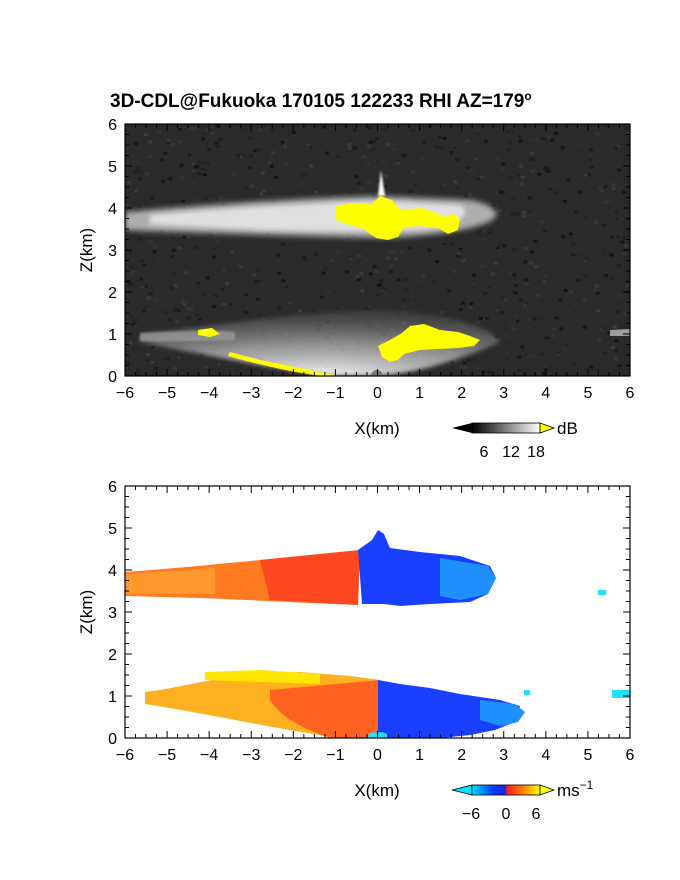  What do you see at coordinates (512, 452) in the screenshot?
I see `colorbar-tick-labels: 6 12 18` at bounding box center [512, 452].